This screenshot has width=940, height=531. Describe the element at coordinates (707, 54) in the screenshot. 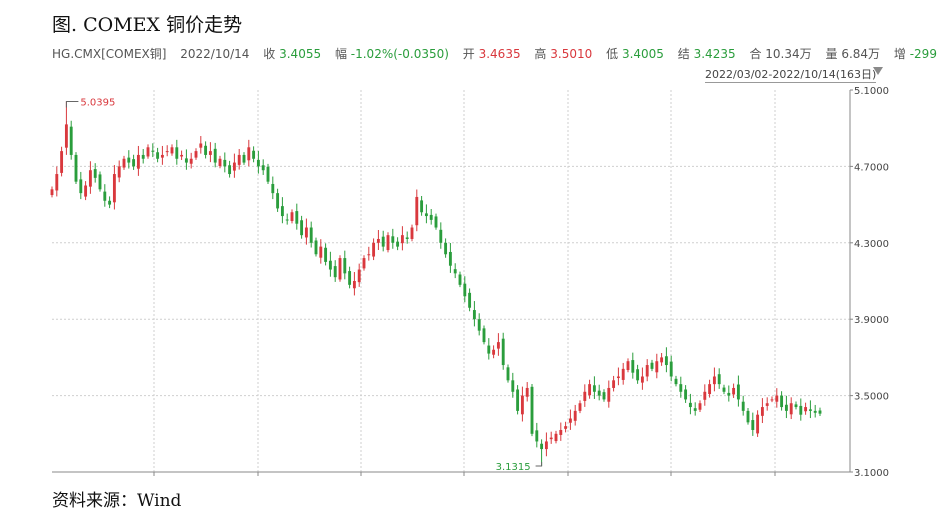

I see `settle-stat: 结 3.4235` at that location.